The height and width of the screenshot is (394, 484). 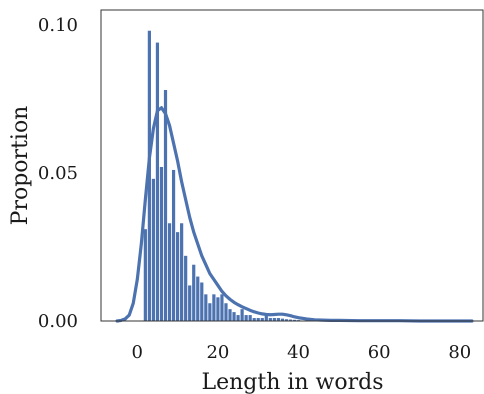 What do you see at coordinates (217, 352) in the screenshot?
I see `x-tick-label: 20` at bounding box center [217, 352].